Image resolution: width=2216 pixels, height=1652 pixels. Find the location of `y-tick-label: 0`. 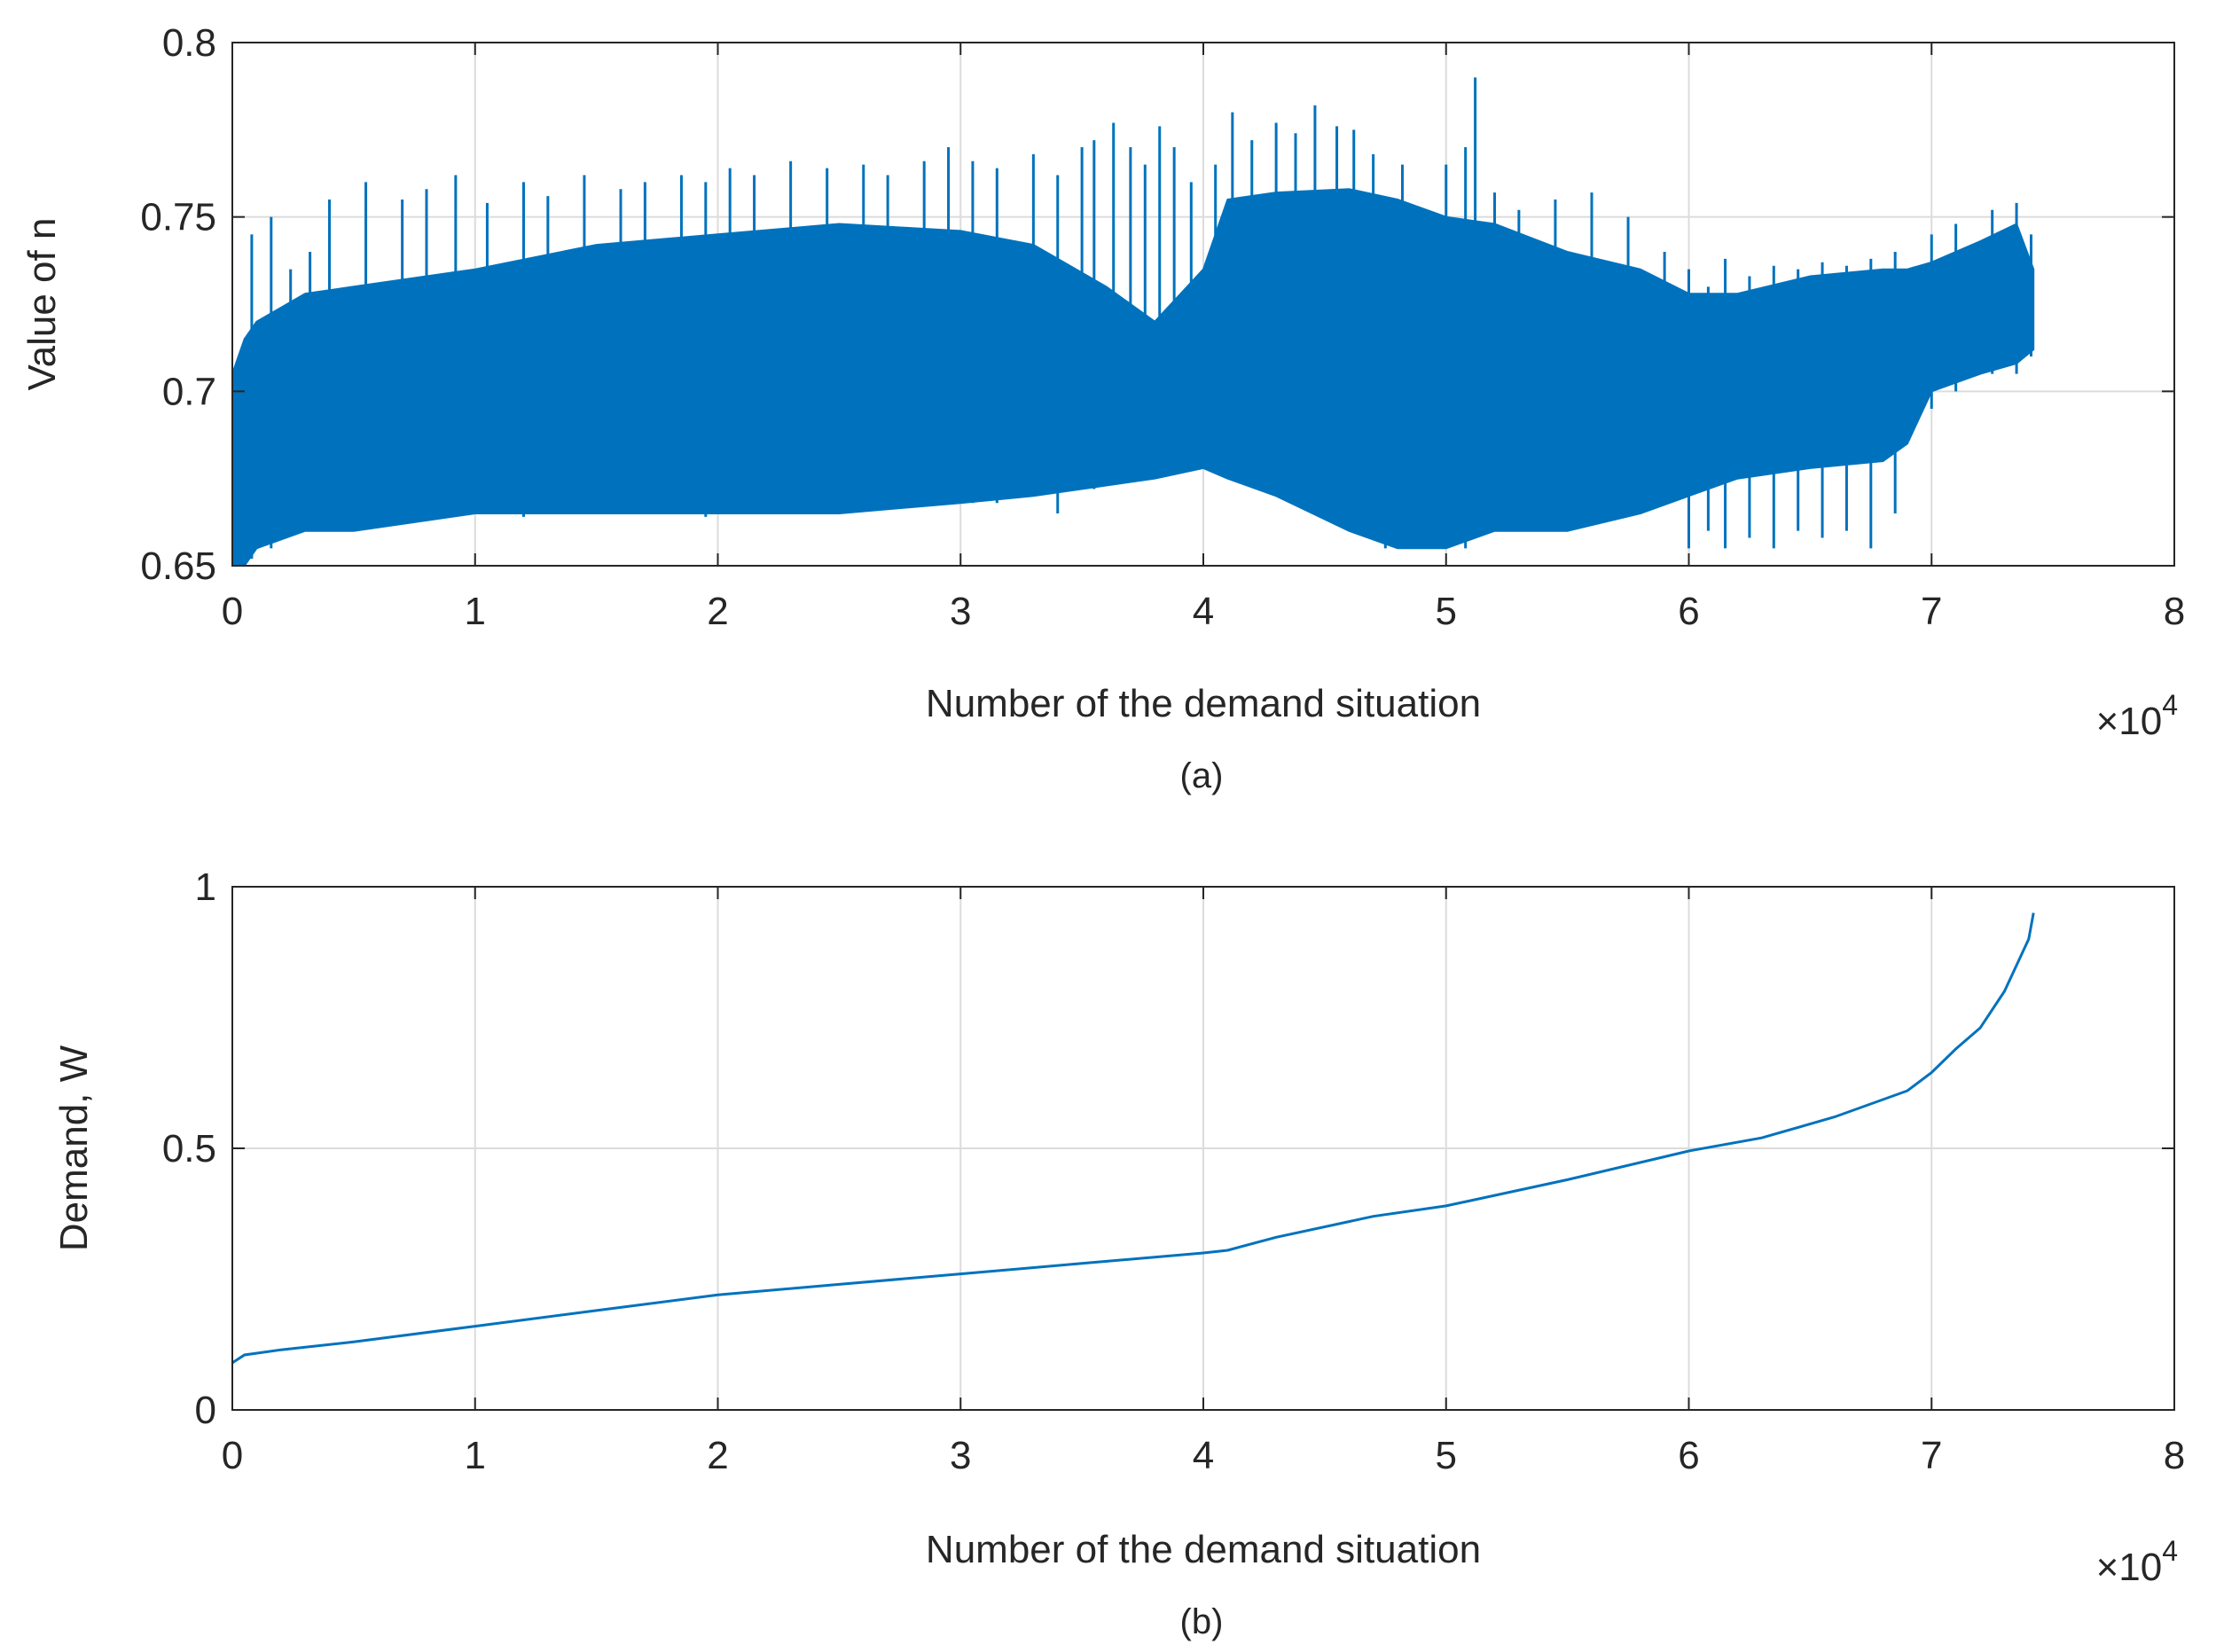

y-tick-label: 0 is located at coordinates (206, 1410).